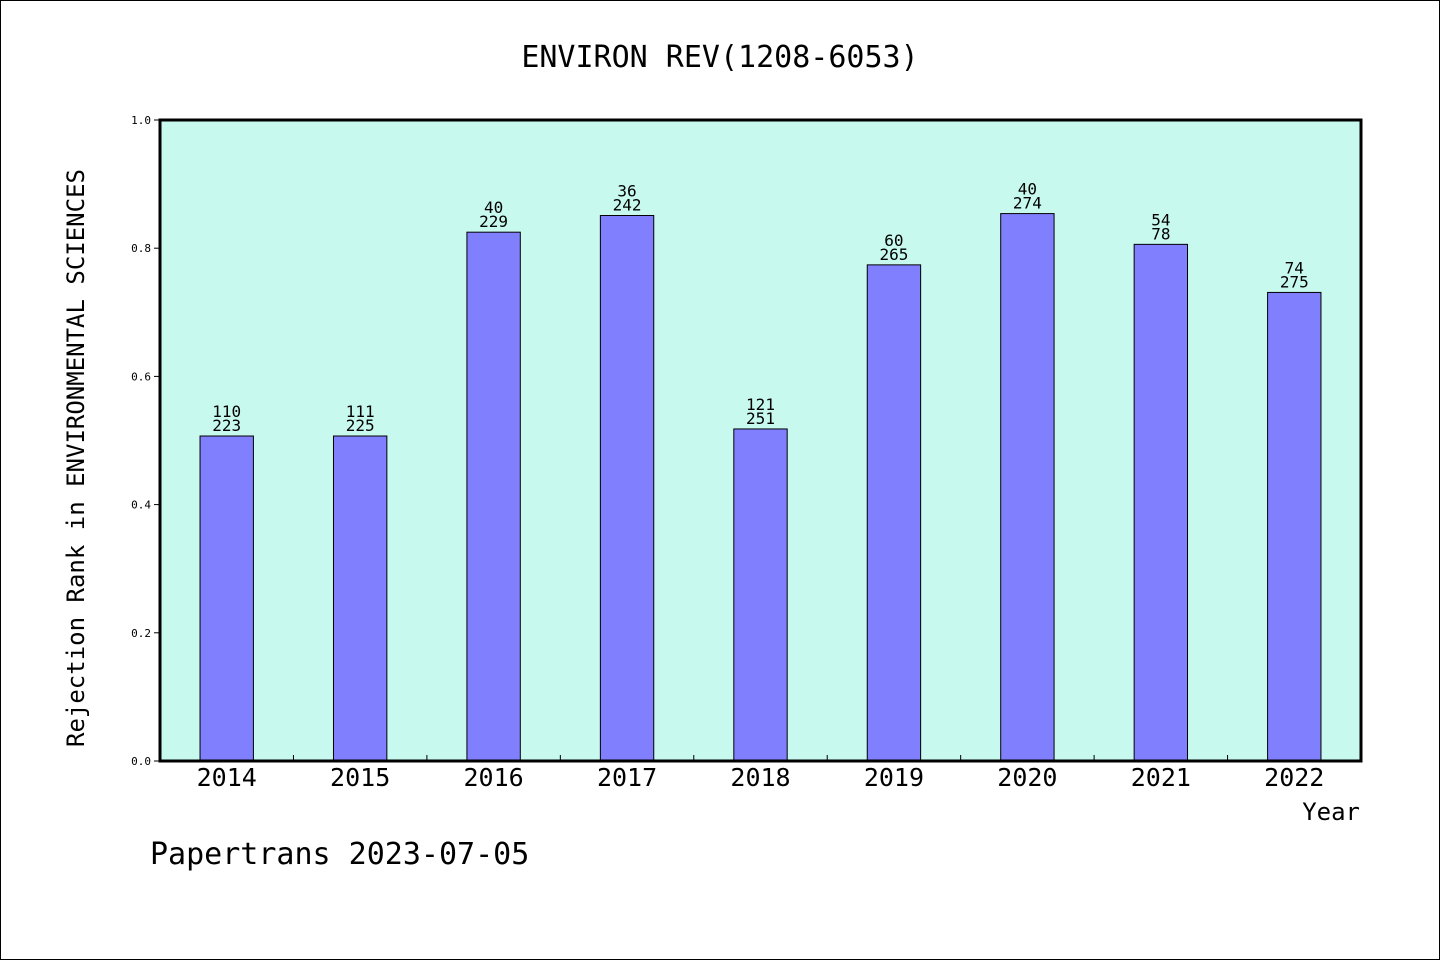 This screenshot has width=1440, height=960. Describe the element at coordinates (1294, 526) in the screenshot. I see `bar-2022` at that location.